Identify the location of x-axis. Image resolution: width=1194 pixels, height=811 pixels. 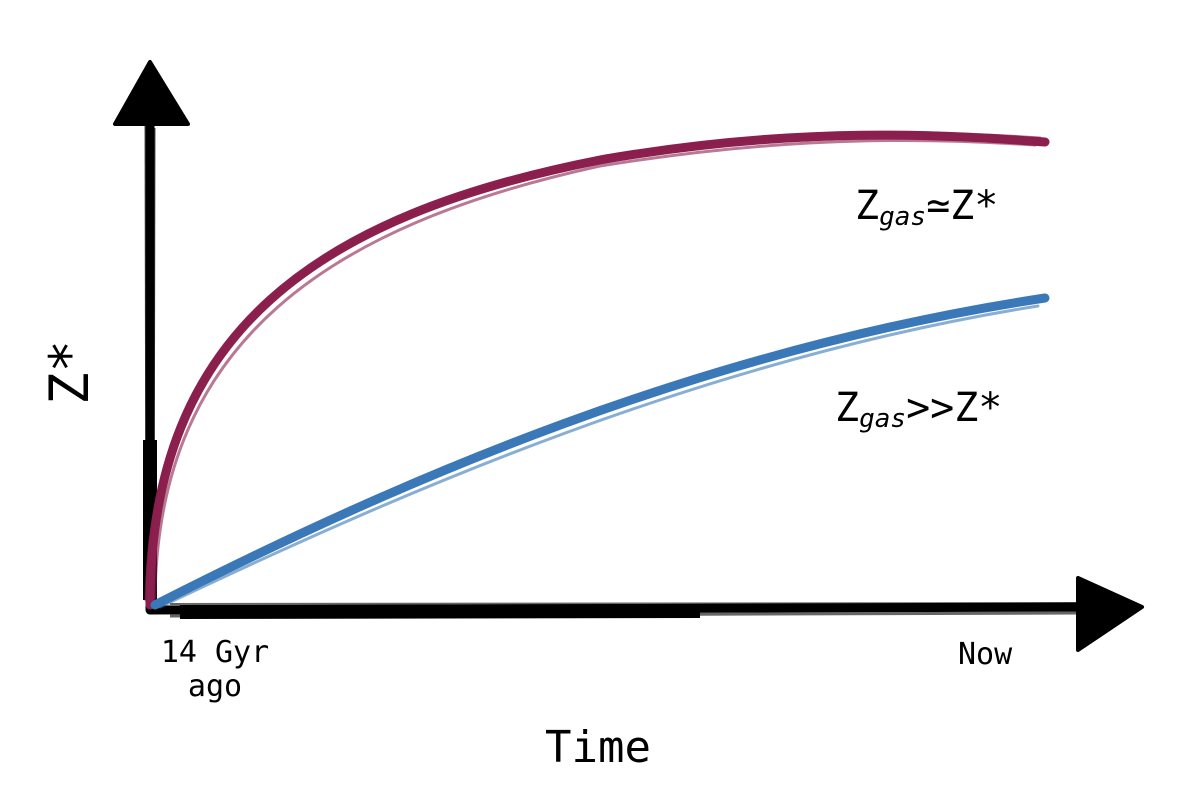
(617, 610).